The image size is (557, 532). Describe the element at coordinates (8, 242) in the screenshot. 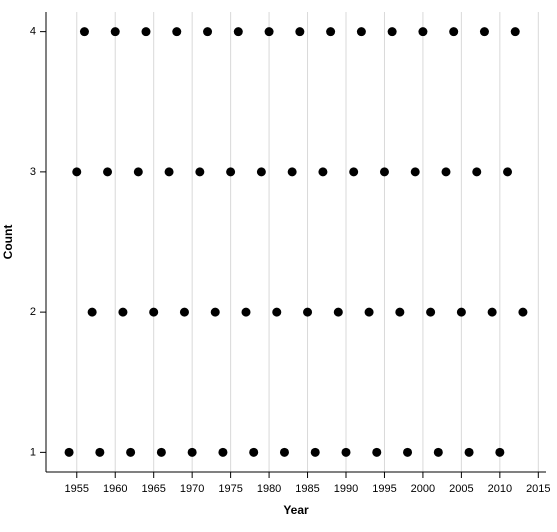

I see `y-axis-title: Count` at that location.